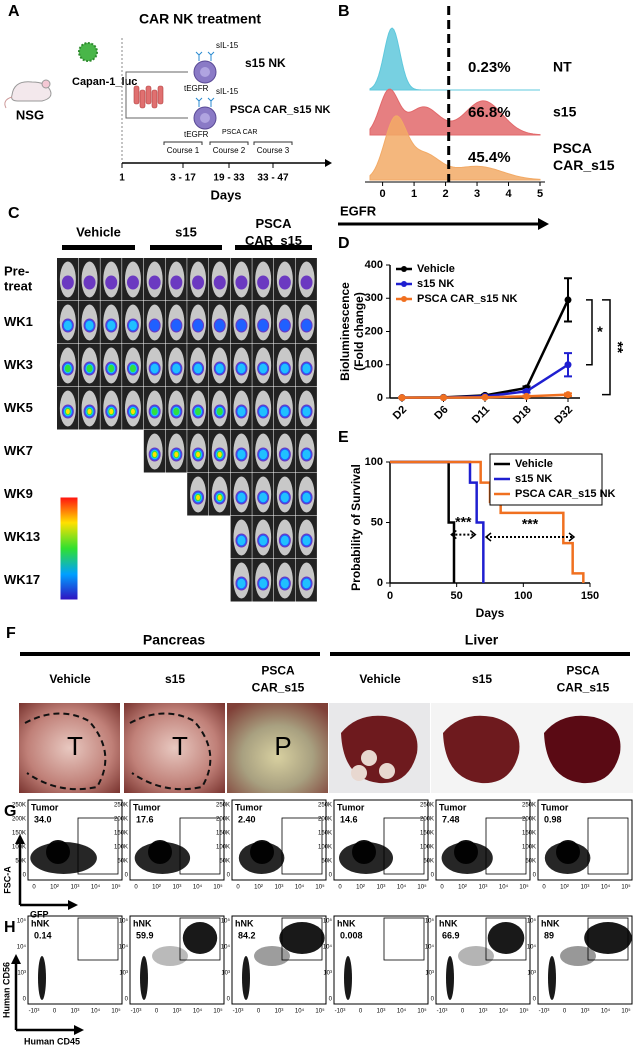 This screenshot has height=1050, width=640. What do you see at coordinates (400, 413) in the screenshot?
I see `x-tick-label: D2` at bounding box center [400, 413].